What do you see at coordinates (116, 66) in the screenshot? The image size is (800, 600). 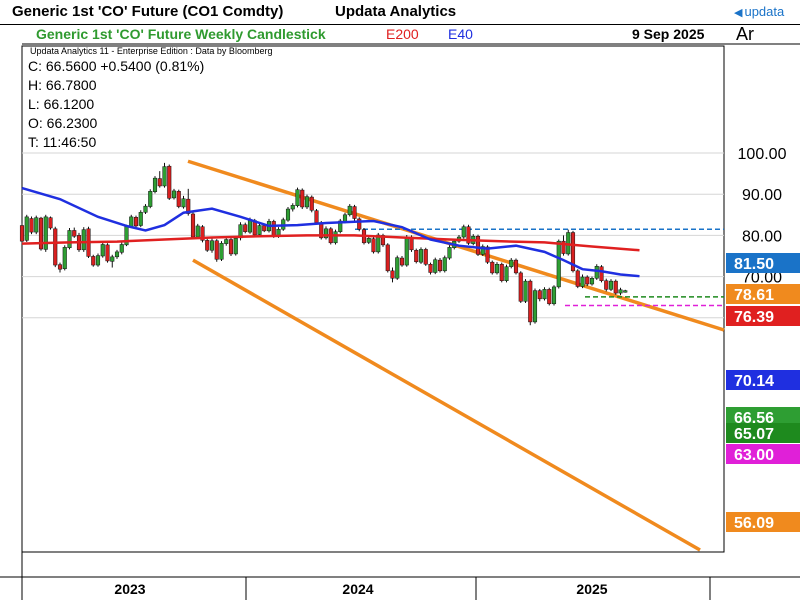 I see `ohlc-close: C: 66.5600 +0.5400 (0.81%)` at bounding box center [116, 66].